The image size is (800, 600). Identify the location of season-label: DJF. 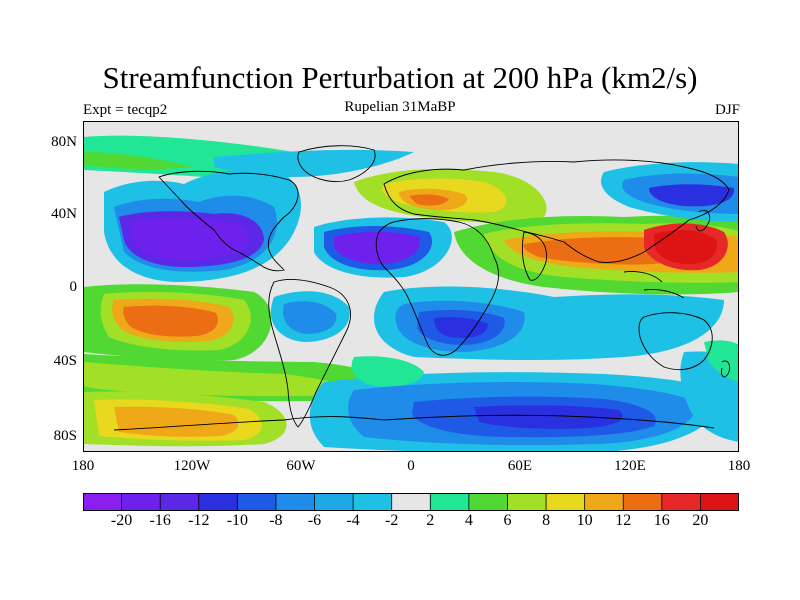
(727, 110).